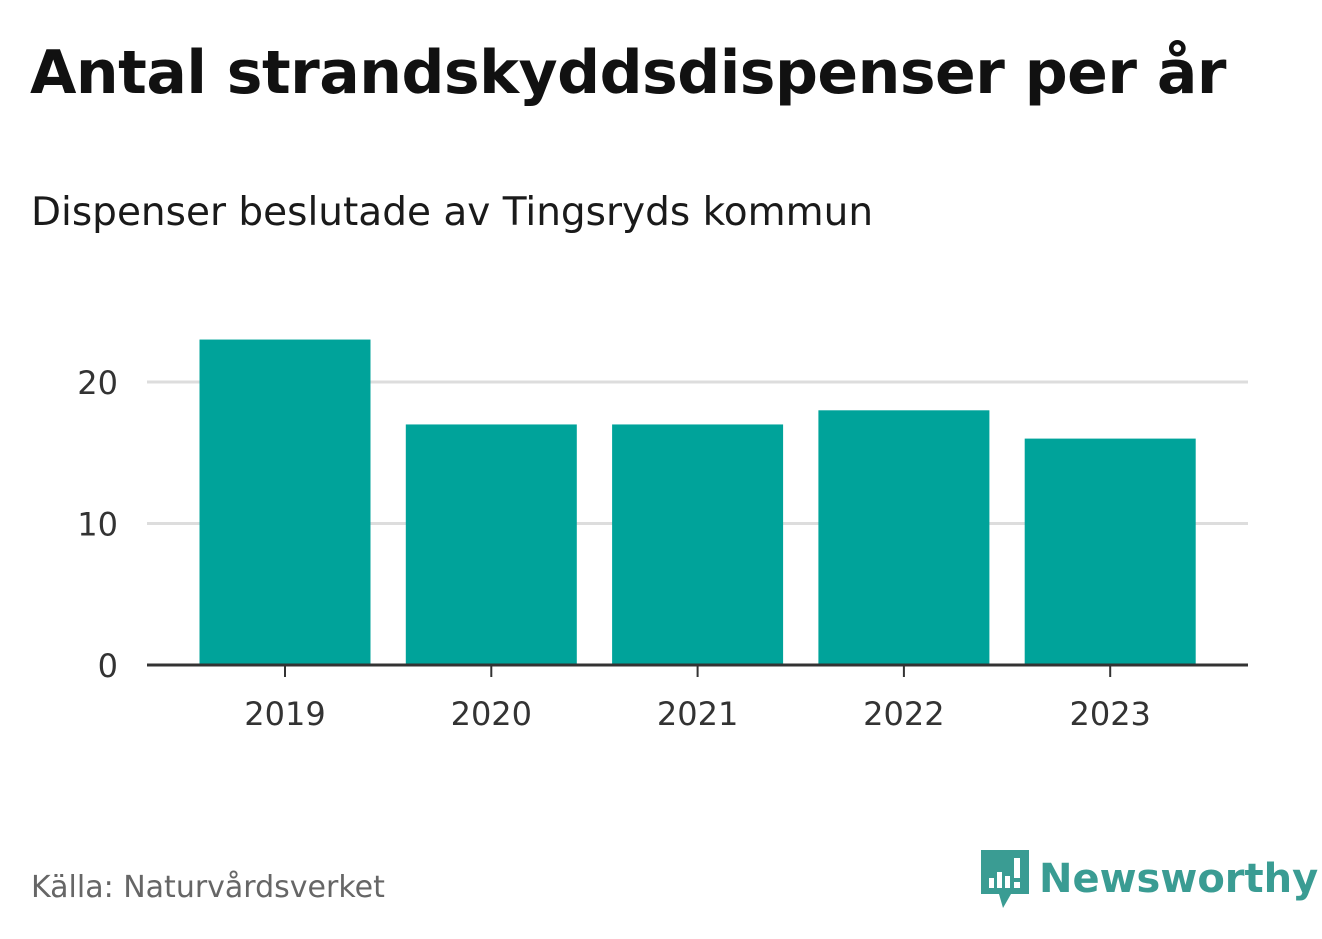  Describe the element at coordinates (1110, 551) in the screenshot. I see `bar-2023` at that location.